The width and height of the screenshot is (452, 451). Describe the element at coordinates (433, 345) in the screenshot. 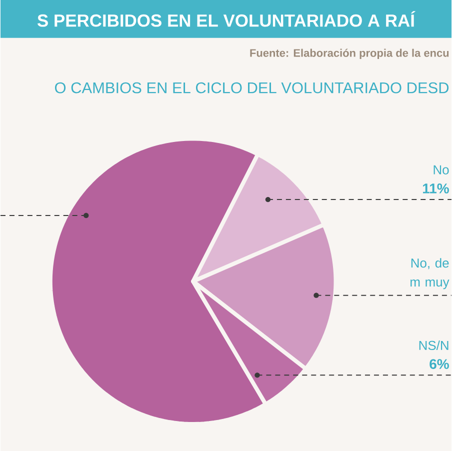

I see `slice-label: NS/N` at that location.